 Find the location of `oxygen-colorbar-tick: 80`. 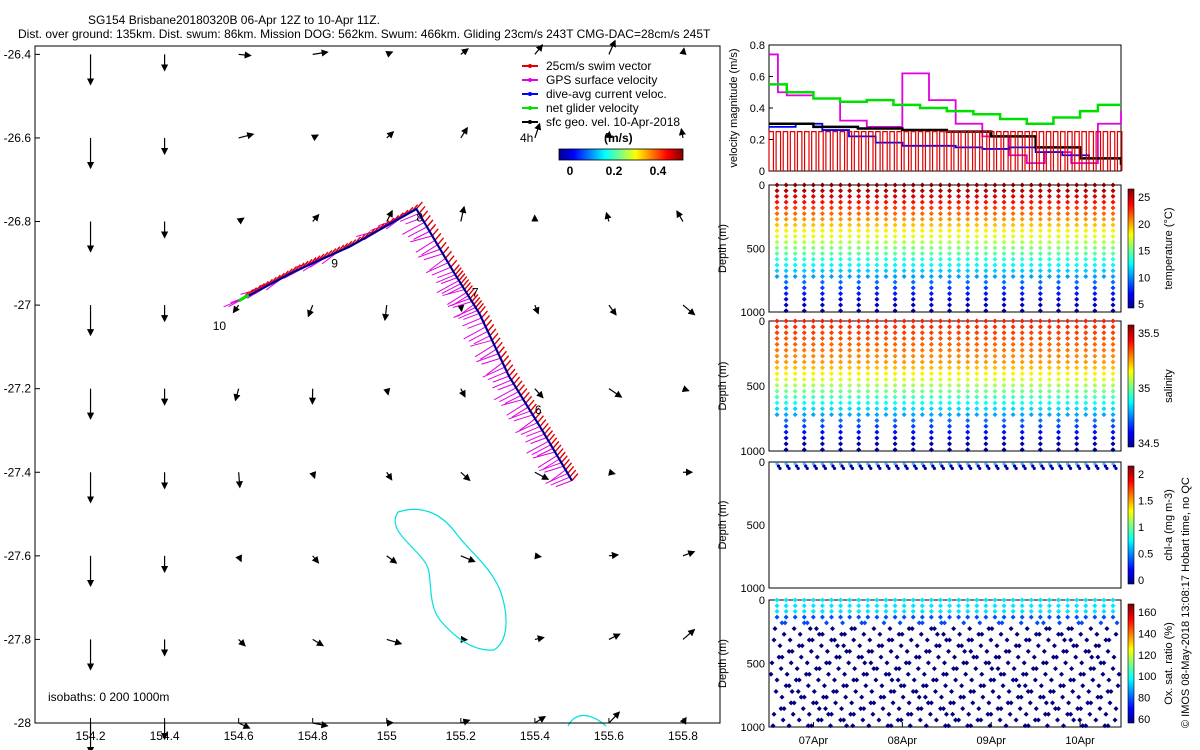

oxygen-colorbar-tick: 80 is located at coordinates (1144, 699).